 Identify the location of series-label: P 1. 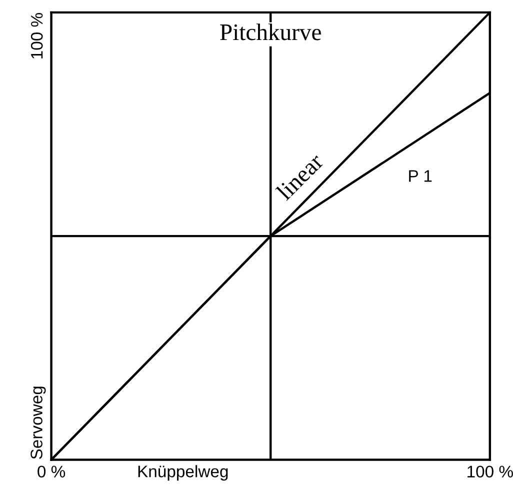
(420, 176).